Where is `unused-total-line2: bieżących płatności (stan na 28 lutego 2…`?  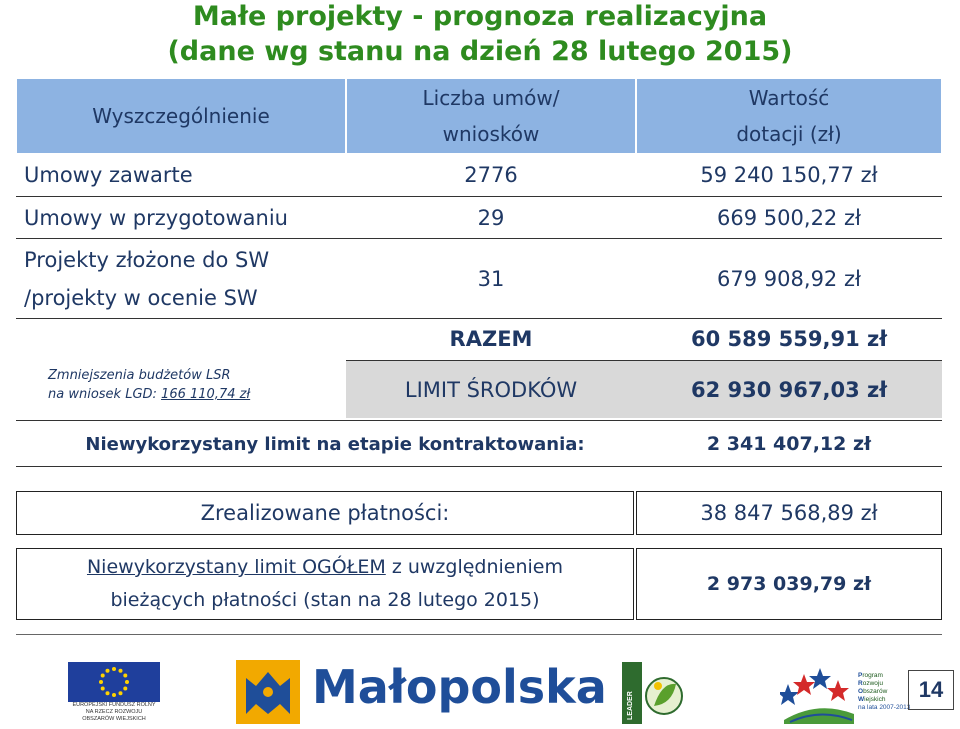
unused-total-line2: bieżących płatności (stan na 28 lutego 2… is located at coordinates (325, 600).